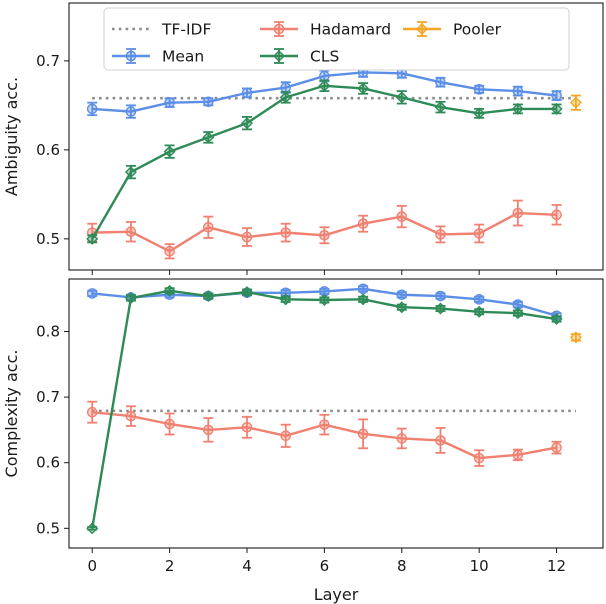 The image size is (606, 604). What do you see at coordinates (350, 30) in the screenshot?
I see `legend-label: Hadamard` at bounding box center [350, 30].